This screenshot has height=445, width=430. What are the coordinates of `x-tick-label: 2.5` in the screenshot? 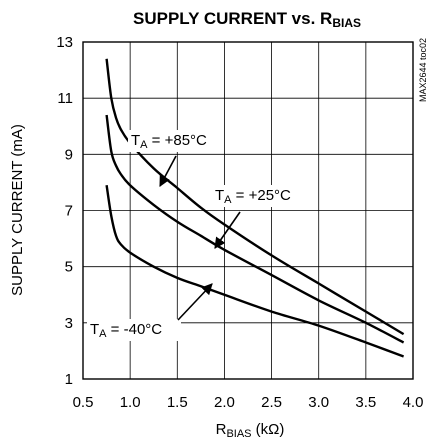 It's located at (271, 402).